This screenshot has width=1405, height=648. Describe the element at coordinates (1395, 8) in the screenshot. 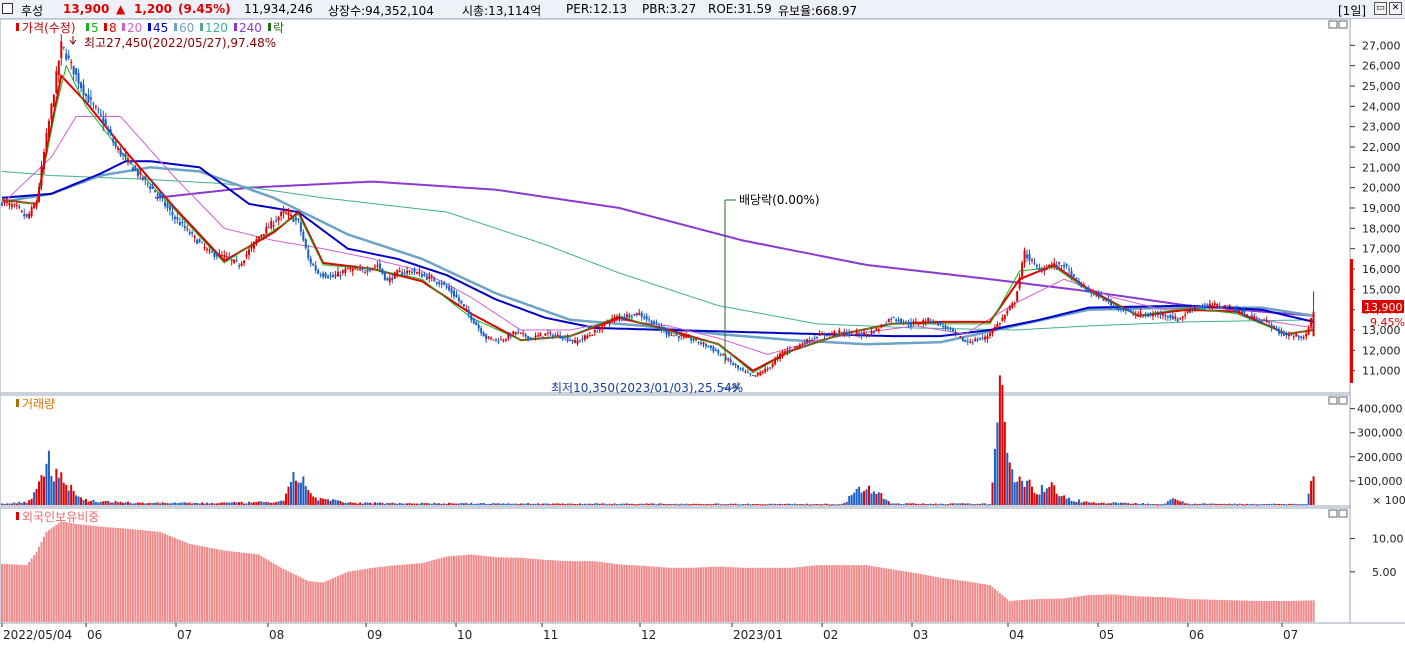

I see `close-icon: ✕` at that location.